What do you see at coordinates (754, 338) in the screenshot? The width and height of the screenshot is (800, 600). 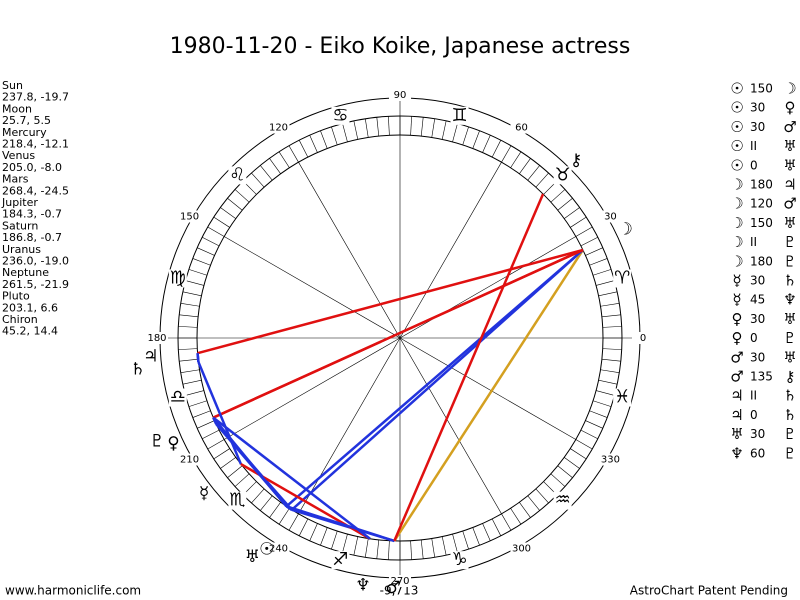 I see `aspect-type: 0` at bounding box center [754, 338].